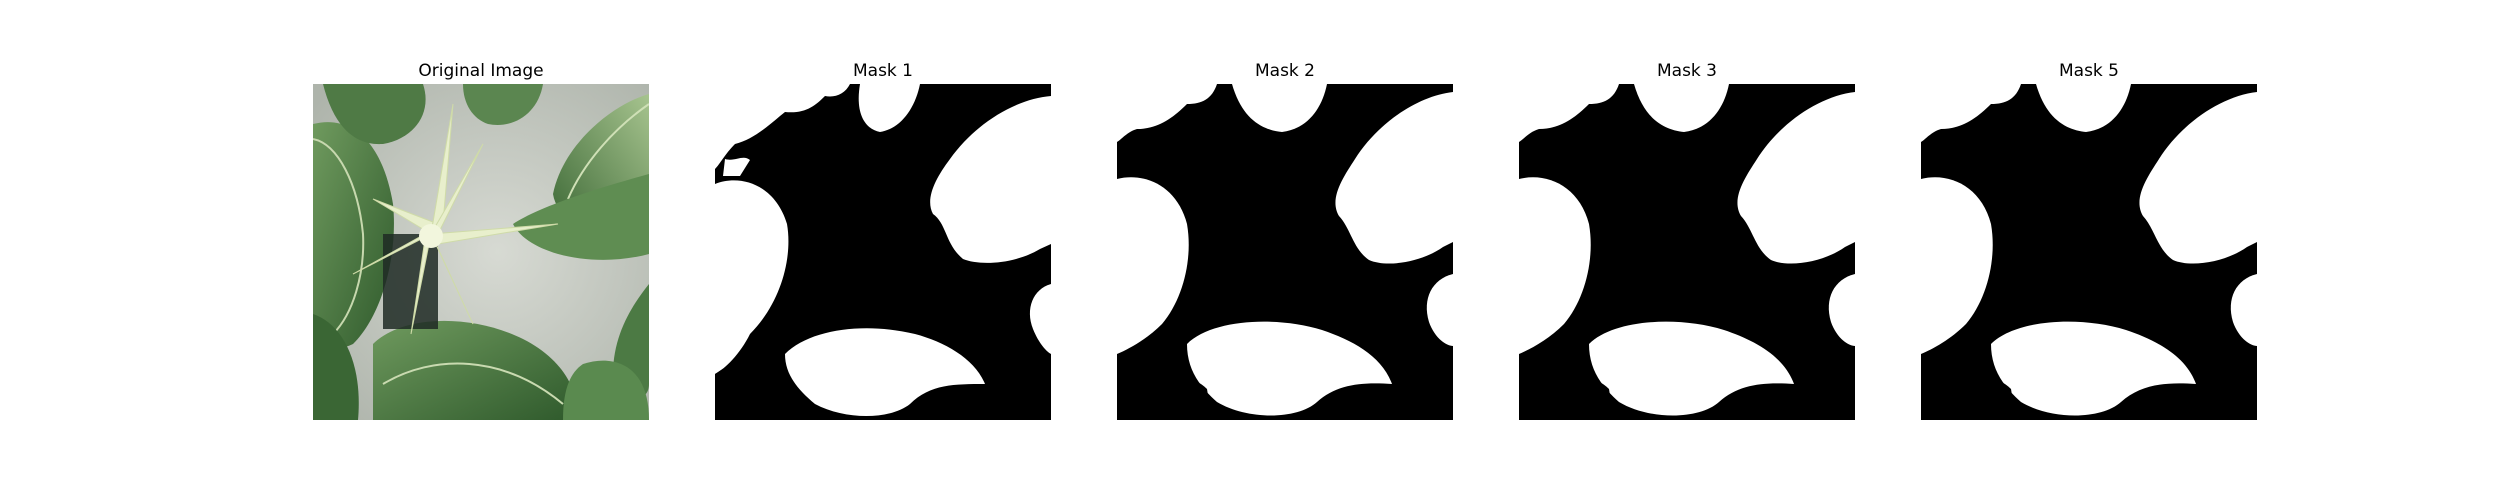  I want to click on mask-2-image, so click(1285, 252).